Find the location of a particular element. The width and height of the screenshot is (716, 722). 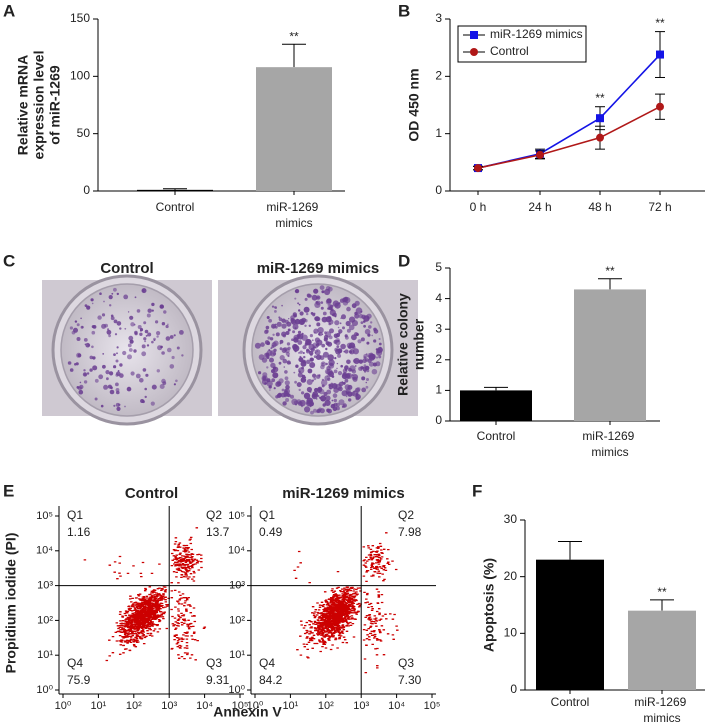

y-axis-label: number is located at coordinates (419, 344).